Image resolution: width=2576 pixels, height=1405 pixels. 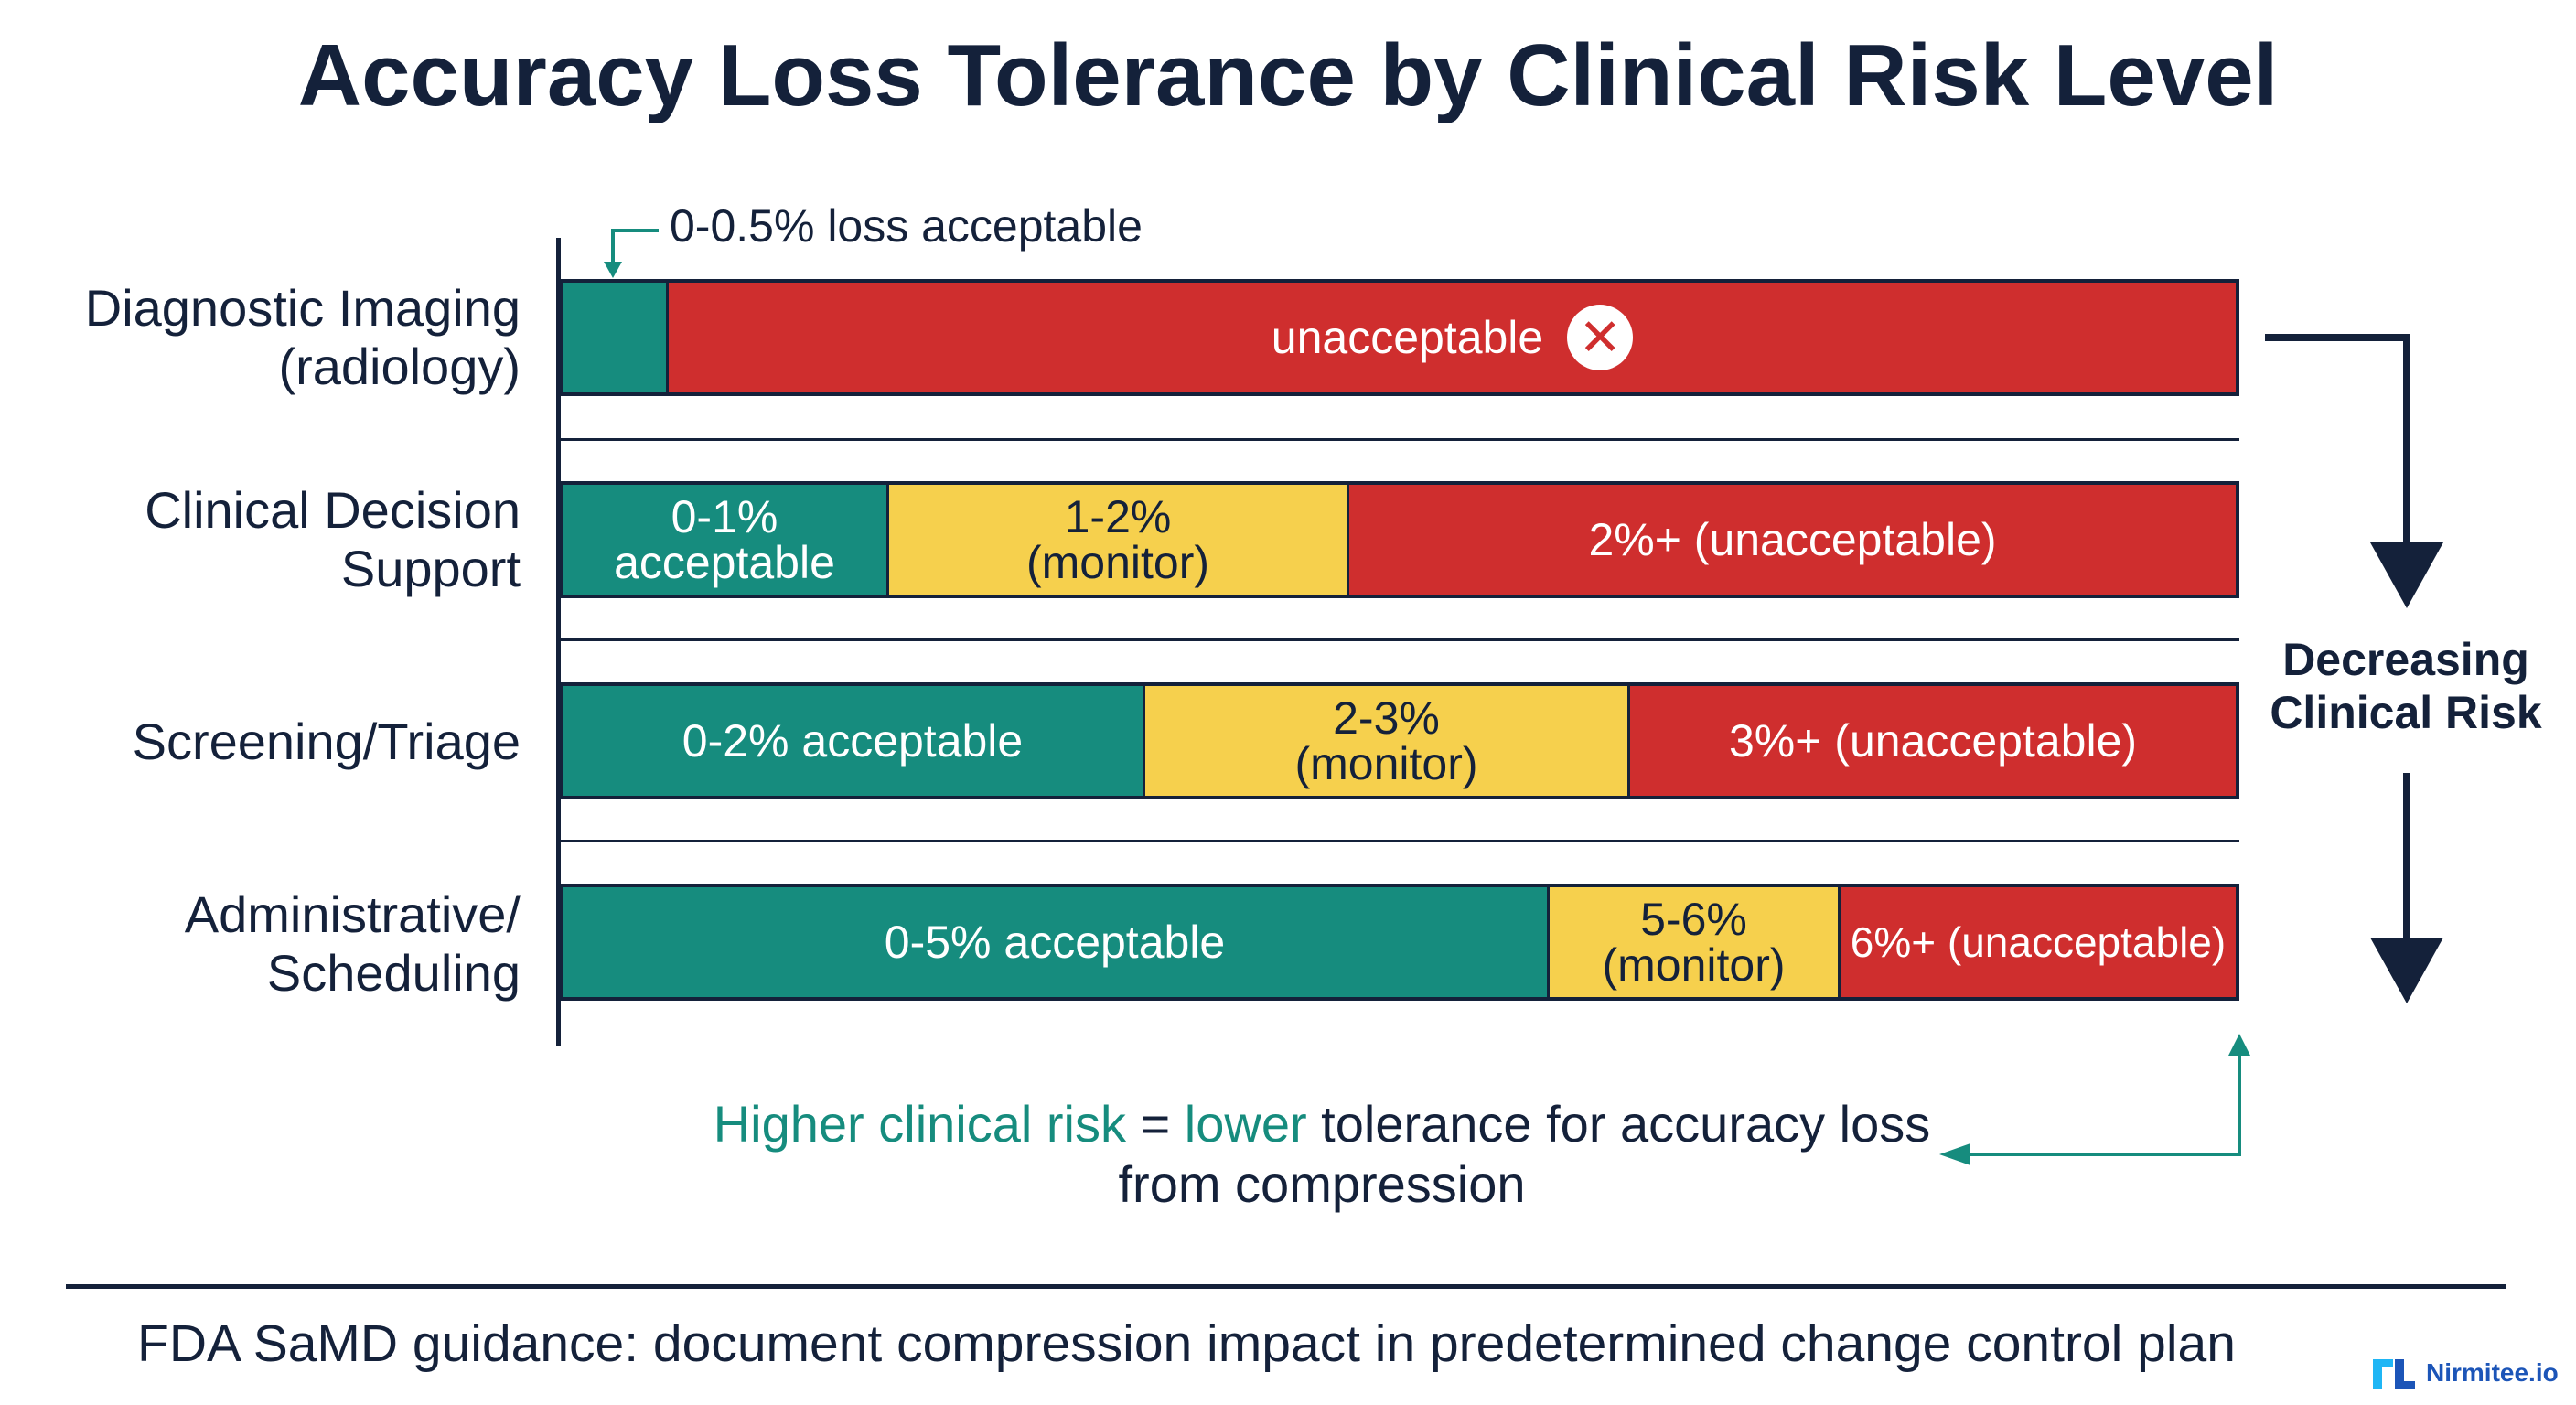 I want to click on segment-monitor: 5-6% (monitor), so click(x=1693, y=942).